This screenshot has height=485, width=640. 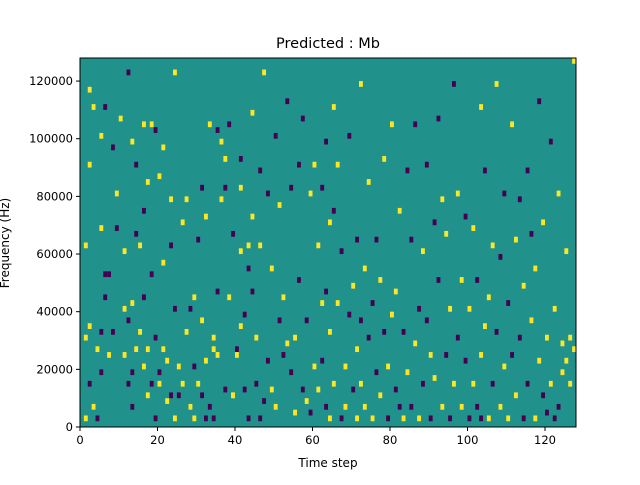 I want to click on y-tick-label: 40000, so click(x=54, y=312).